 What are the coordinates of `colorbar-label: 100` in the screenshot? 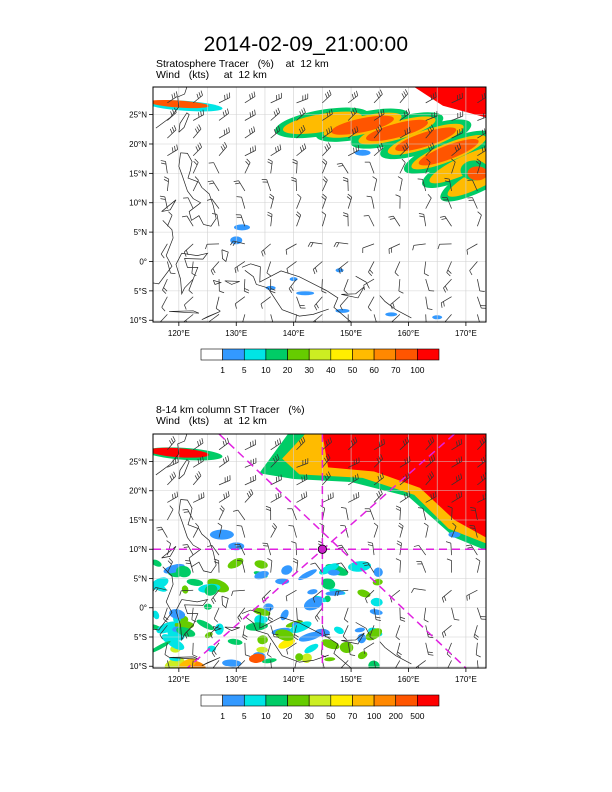 It's located at (417, 370).